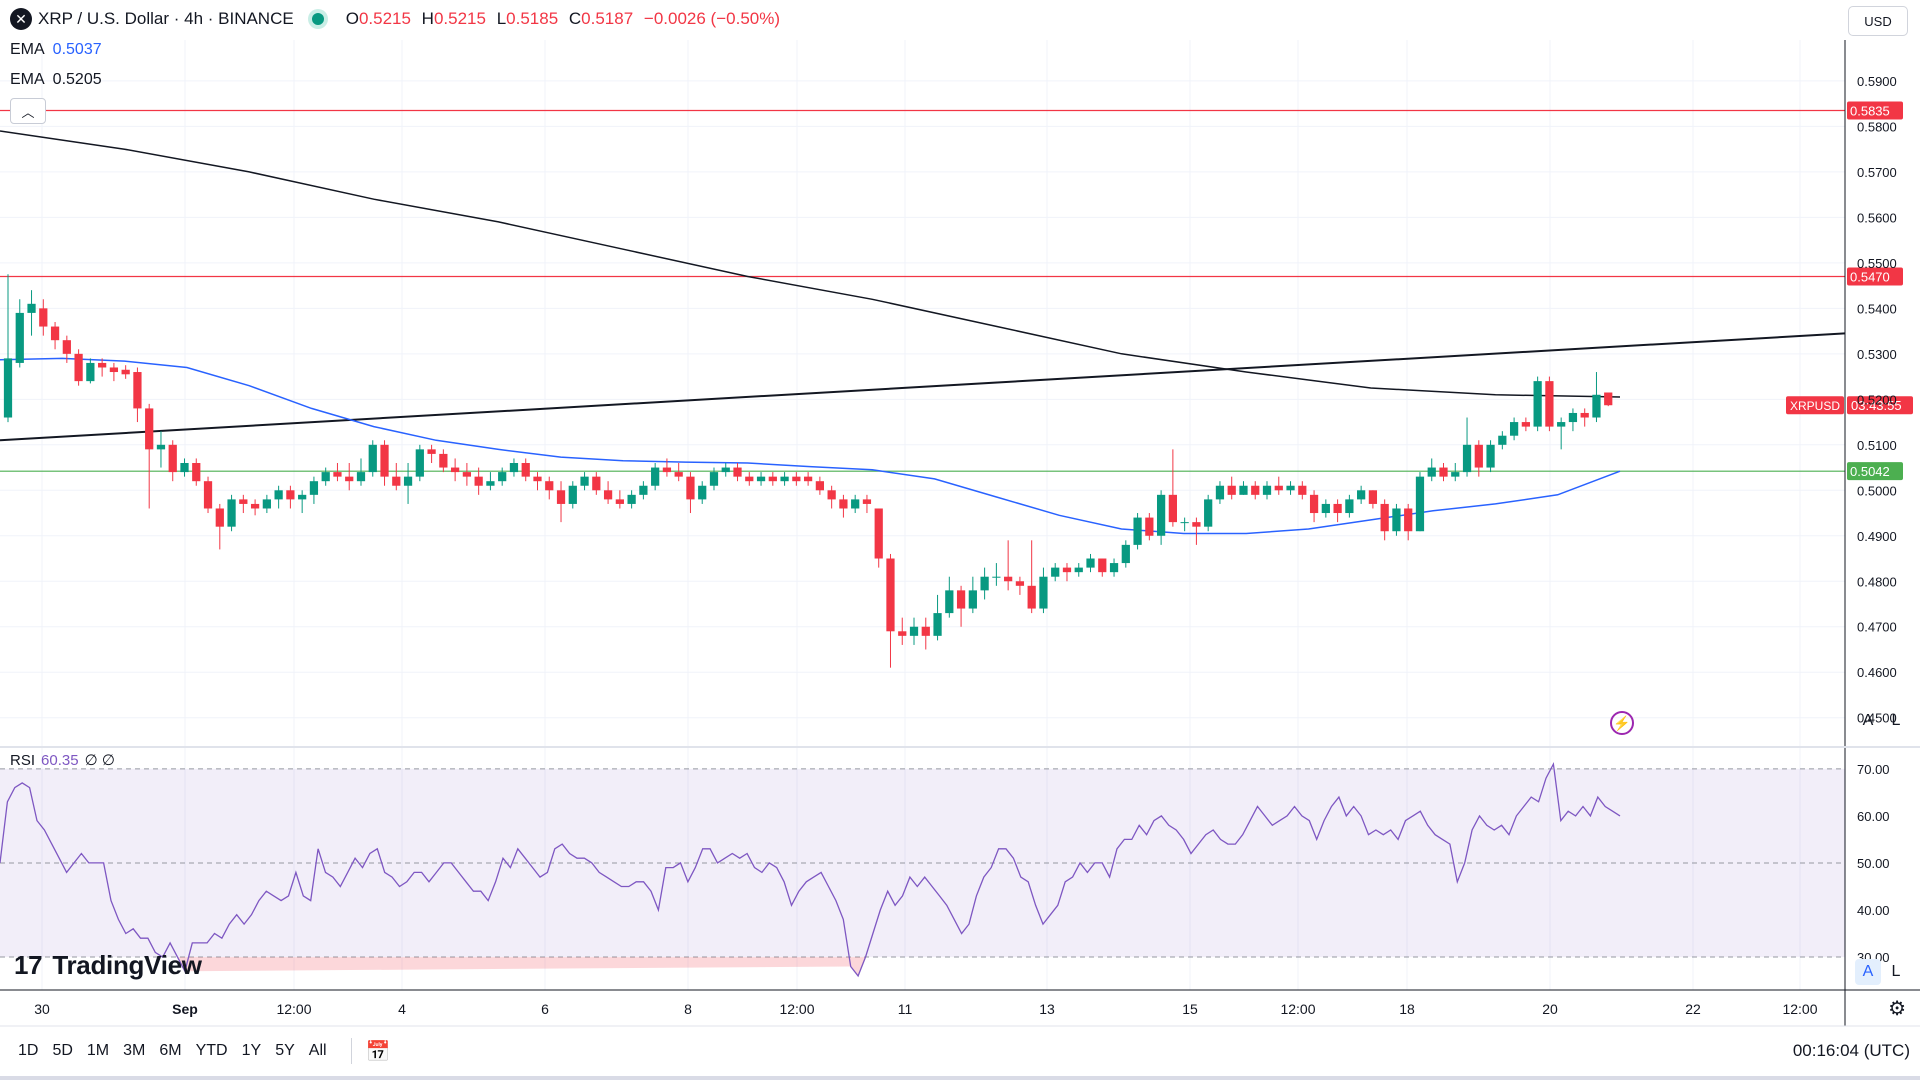 The image size is (1920, 1080). What do you see at coordinates (1622, 723) in the screenshot?
I see `lightning-icon: ⚡` at bounding box center [1622, 723].